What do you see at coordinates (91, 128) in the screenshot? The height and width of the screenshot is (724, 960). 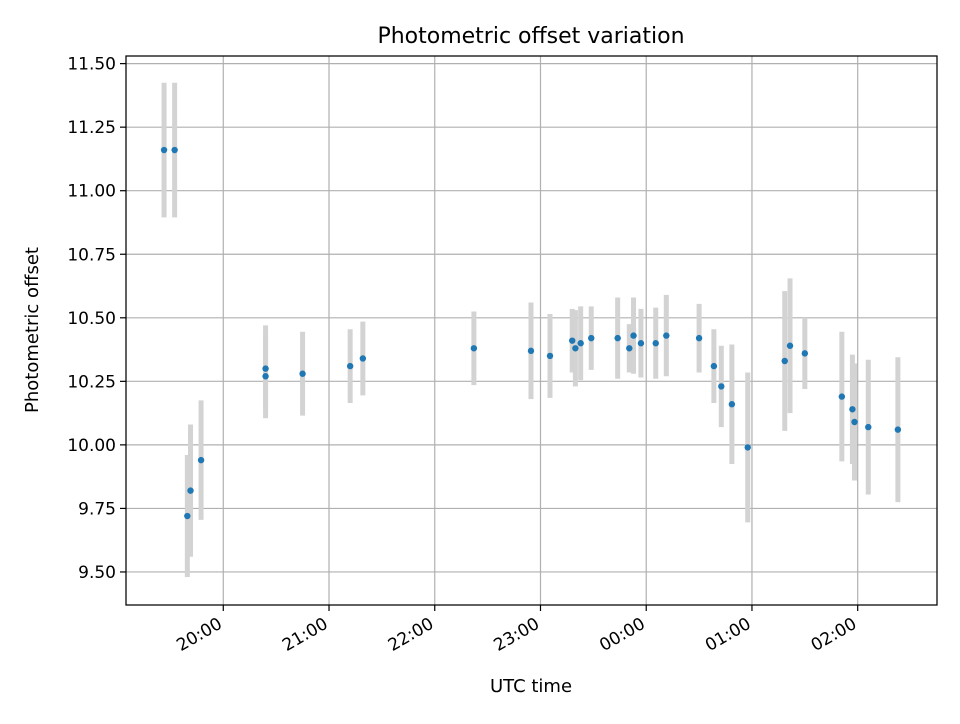 I see `y-tick-label: 11.25` at bounding box center [91, 128].